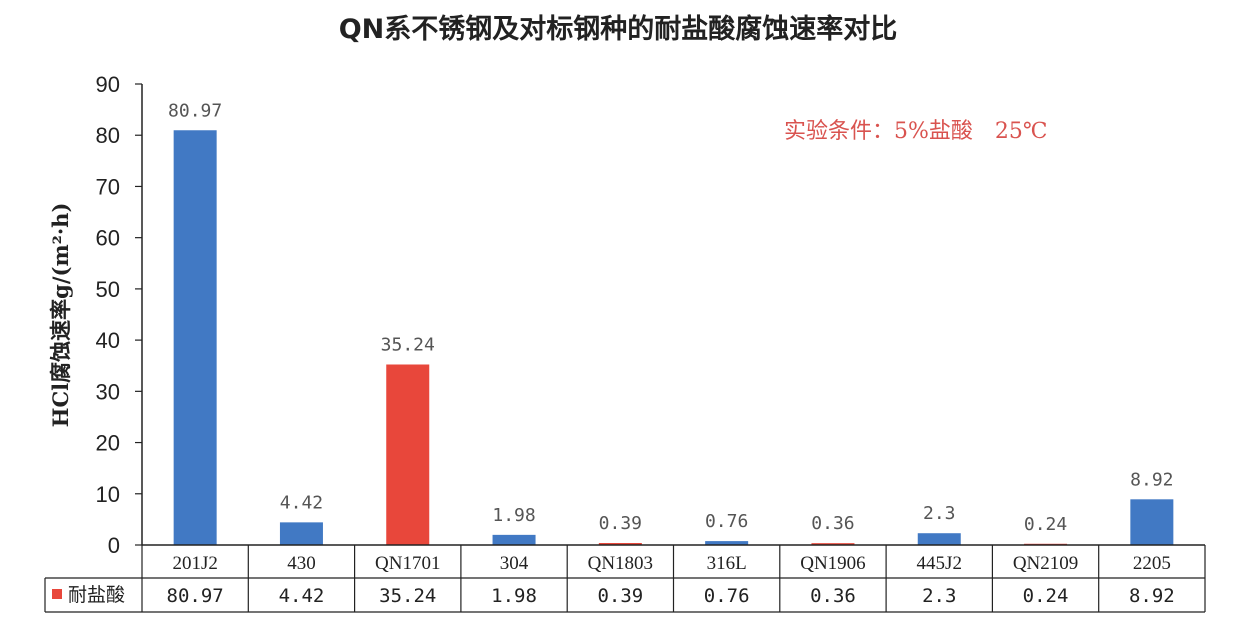 This screenshot has width=1237, height=644. I want to click on y-tick-label: 40, so click(108, 340).